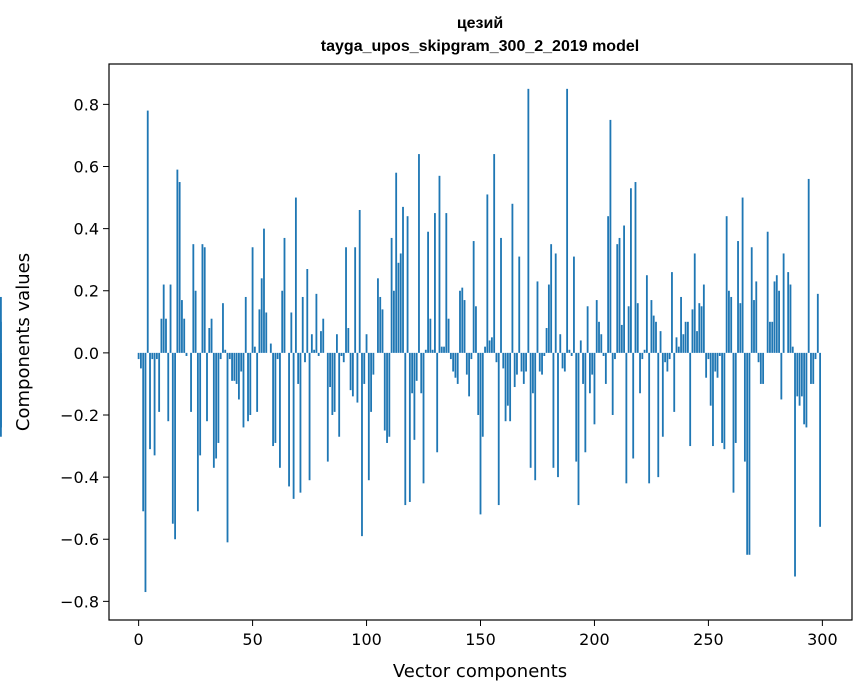 This screenshot has height=696, width=867. Describe the element at coordinates (822, 639) in the screenshot. I see `x-tick-label: 300` at that location.